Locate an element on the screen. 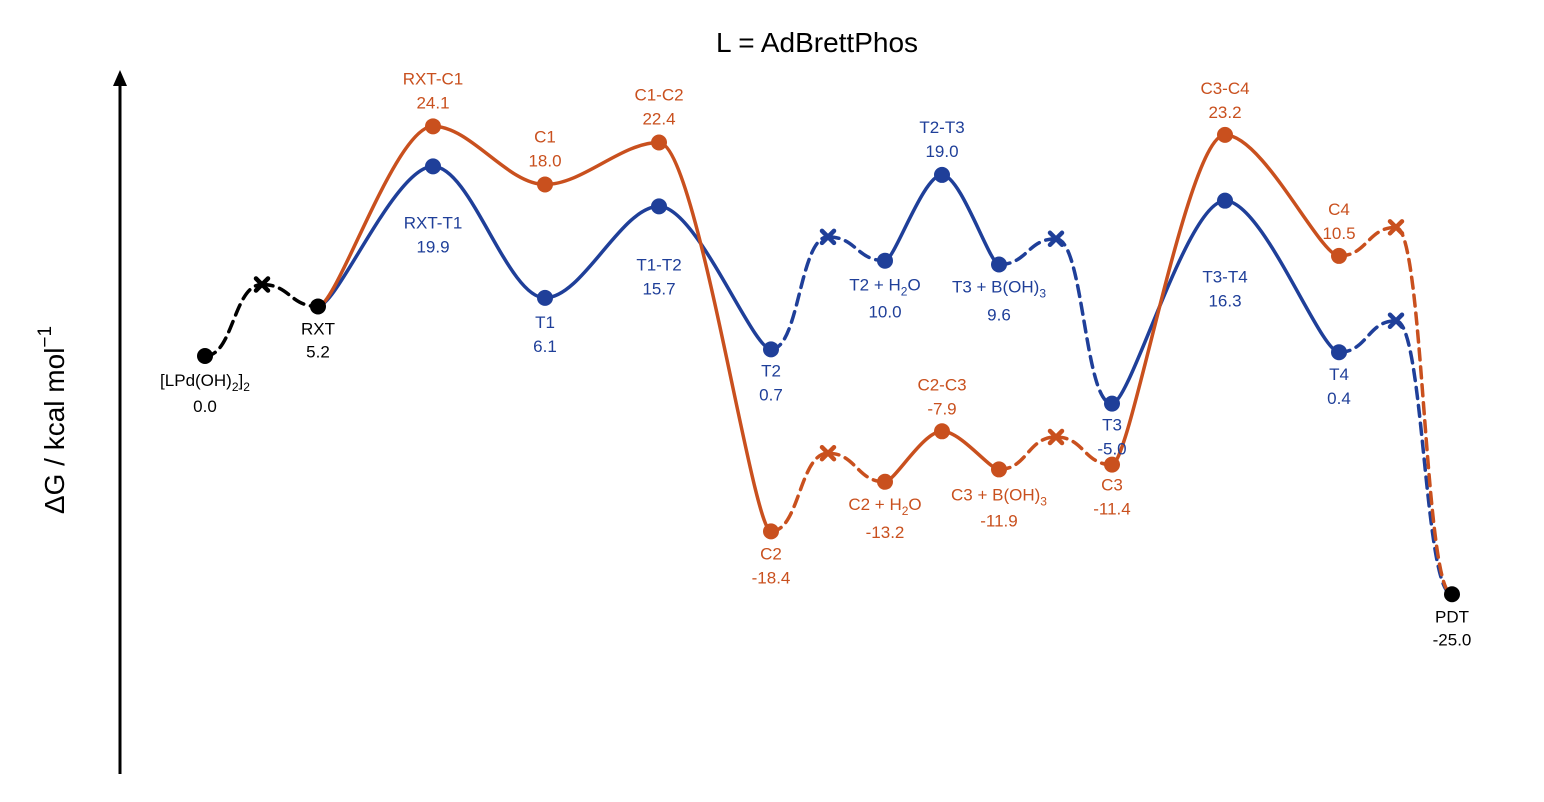  point-rxt-c1 is located at coordinates (433, 126).